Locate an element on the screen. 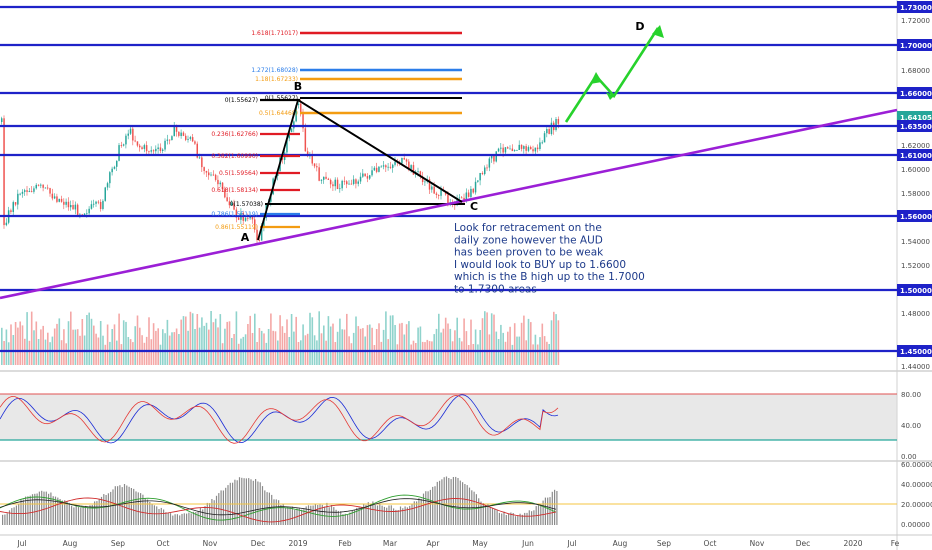  fib-extension-label: 1.618(1.71017) is located at coordinates (274, 33).